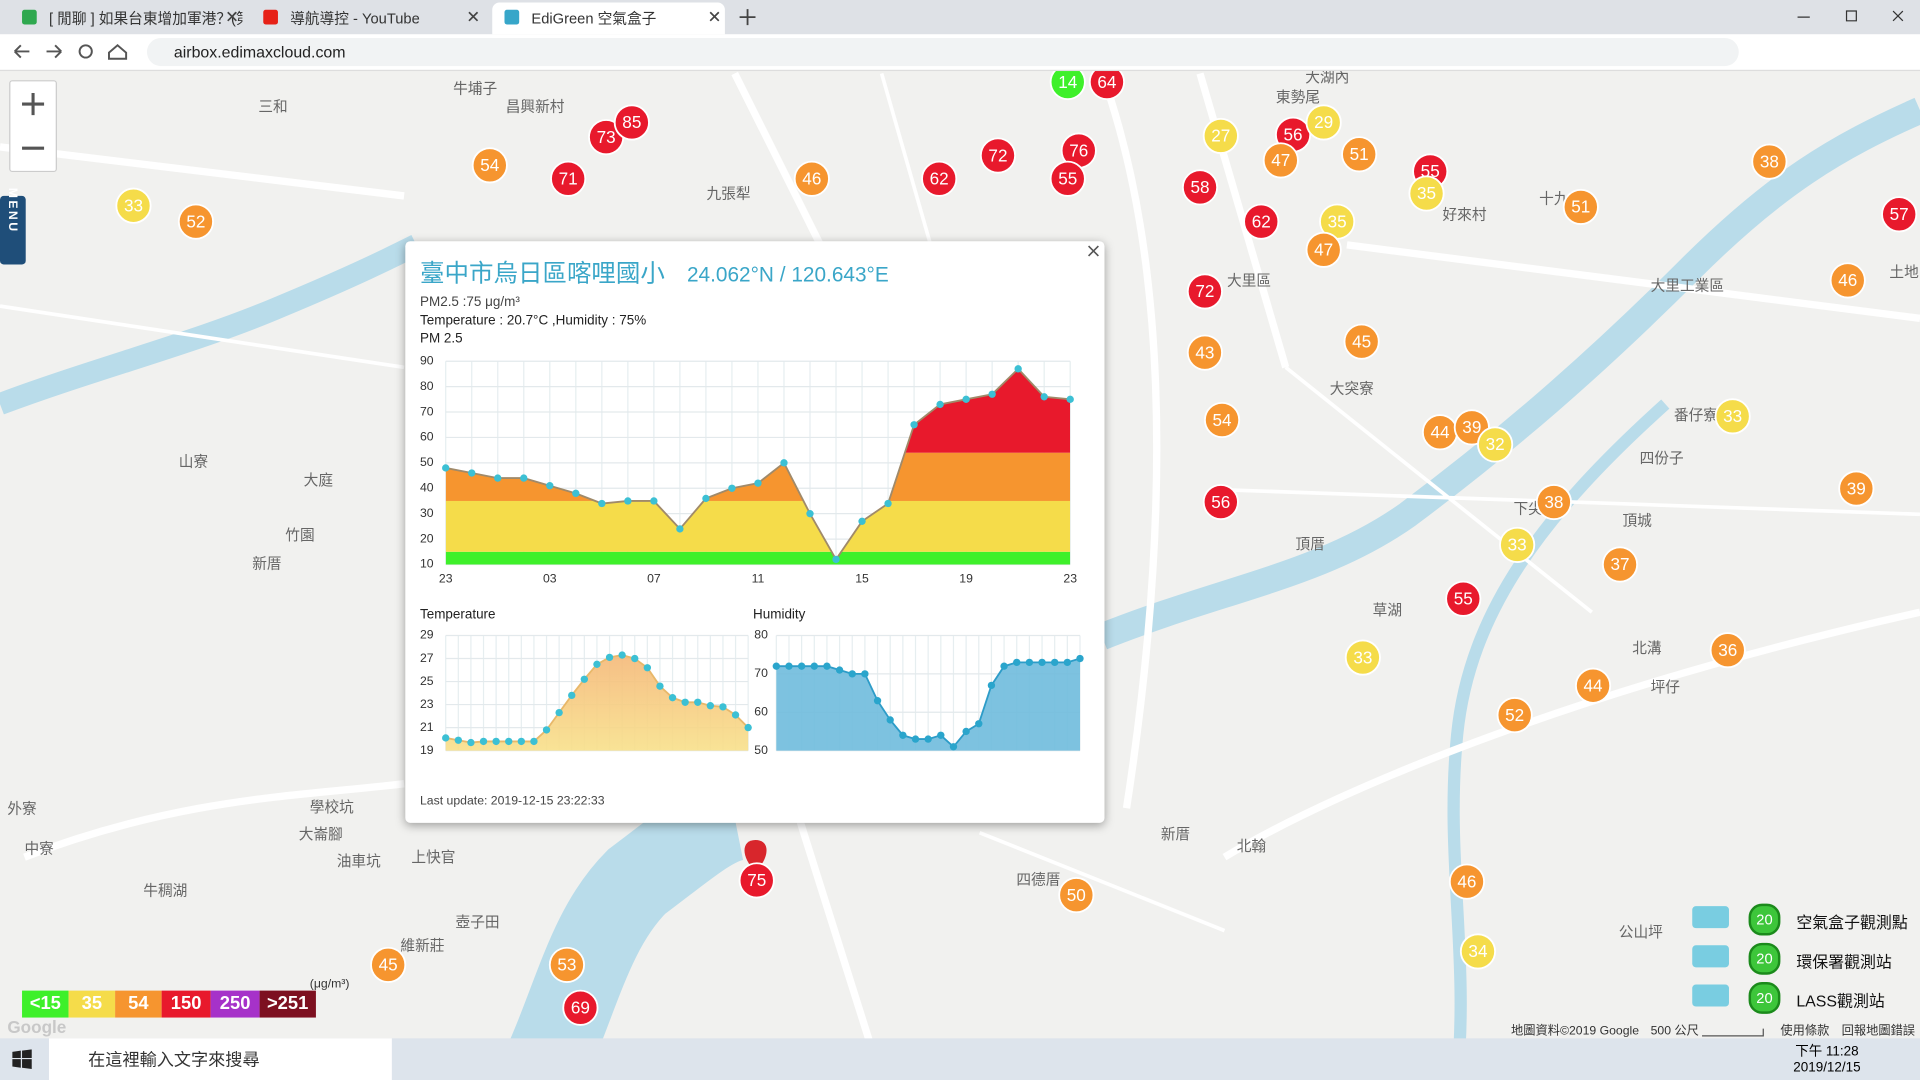 This screenshot has height=1080, width=1920. Describe the element at coordinates (606, 137) in the screenshot. I see `marker-value: 73` at that location.